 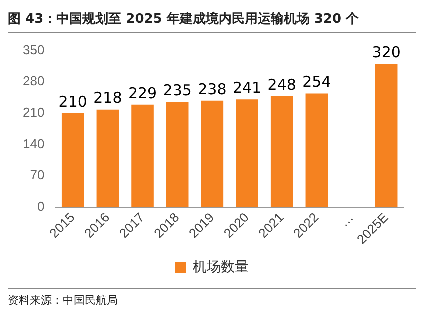 I want to click on y-tick-label: 70, so click(x=37, y=175).